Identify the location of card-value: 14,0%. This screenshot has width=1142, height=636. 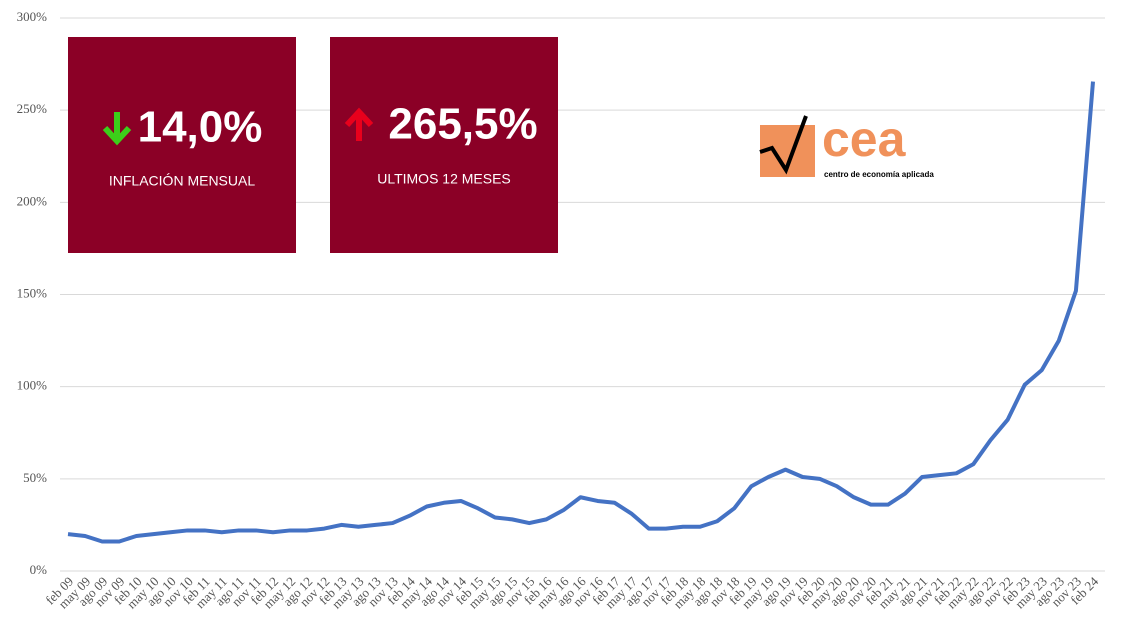
(200, 127).